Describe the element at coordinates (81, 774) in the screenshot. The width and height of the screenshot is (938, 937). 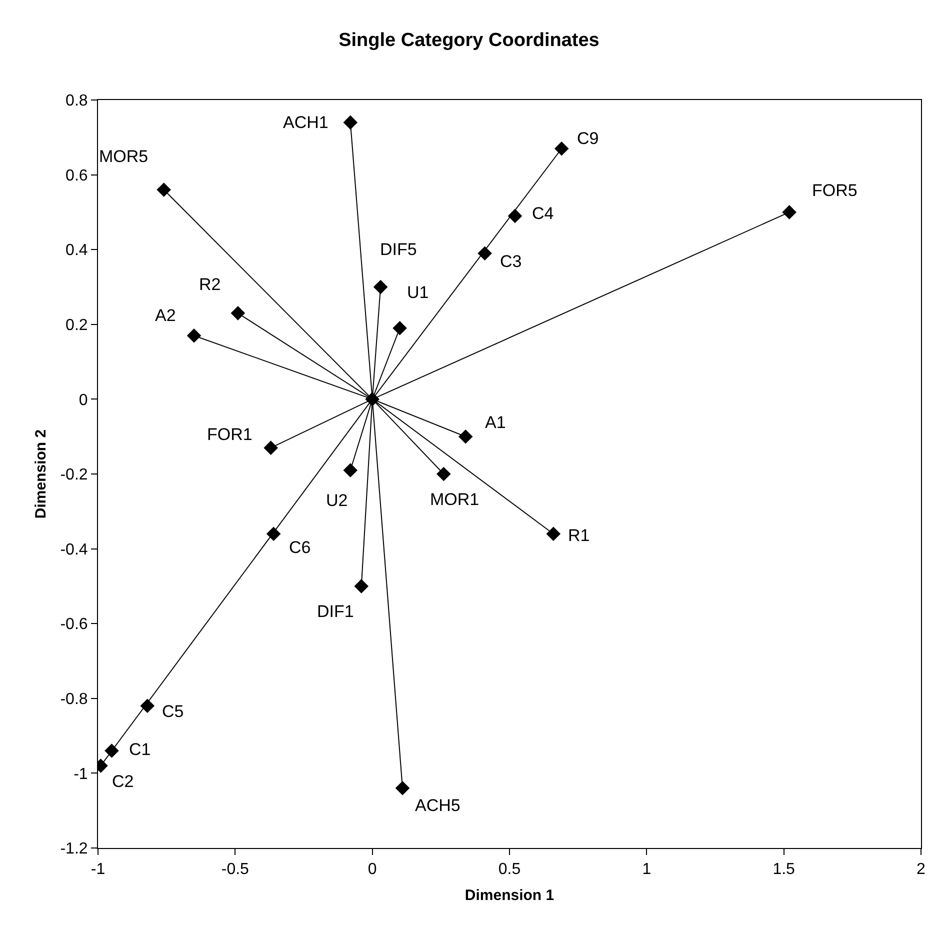
I see `y-tick-label: -1` at that location.